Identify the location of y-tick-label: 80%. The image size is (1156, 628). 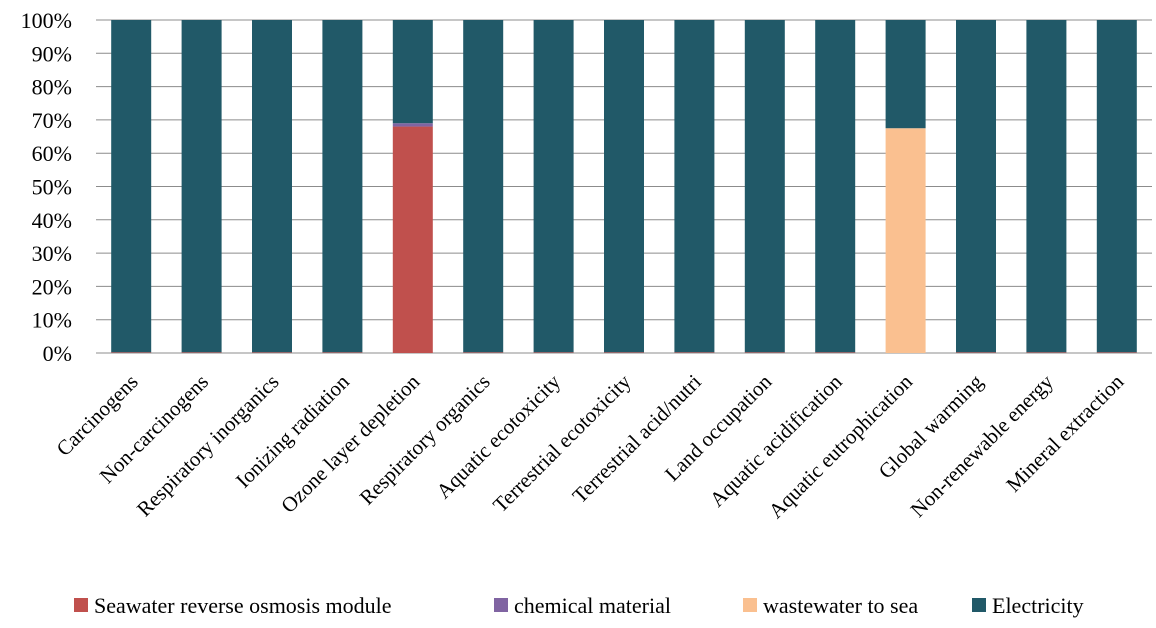
(52, 87).